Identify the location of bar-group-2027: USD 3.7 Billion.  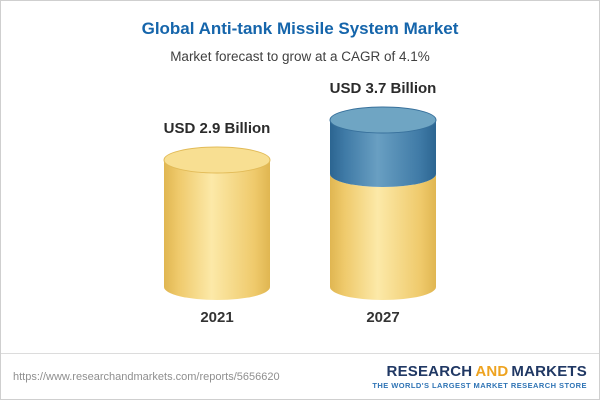
(383, 203).